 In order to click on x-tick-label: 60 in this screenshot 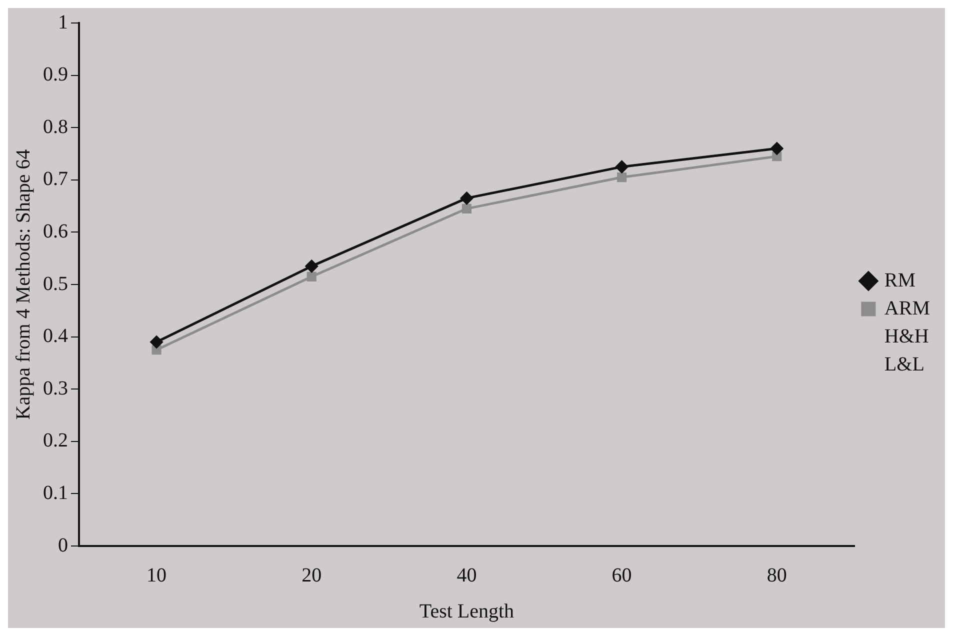, I will do `click(622, 575)`.